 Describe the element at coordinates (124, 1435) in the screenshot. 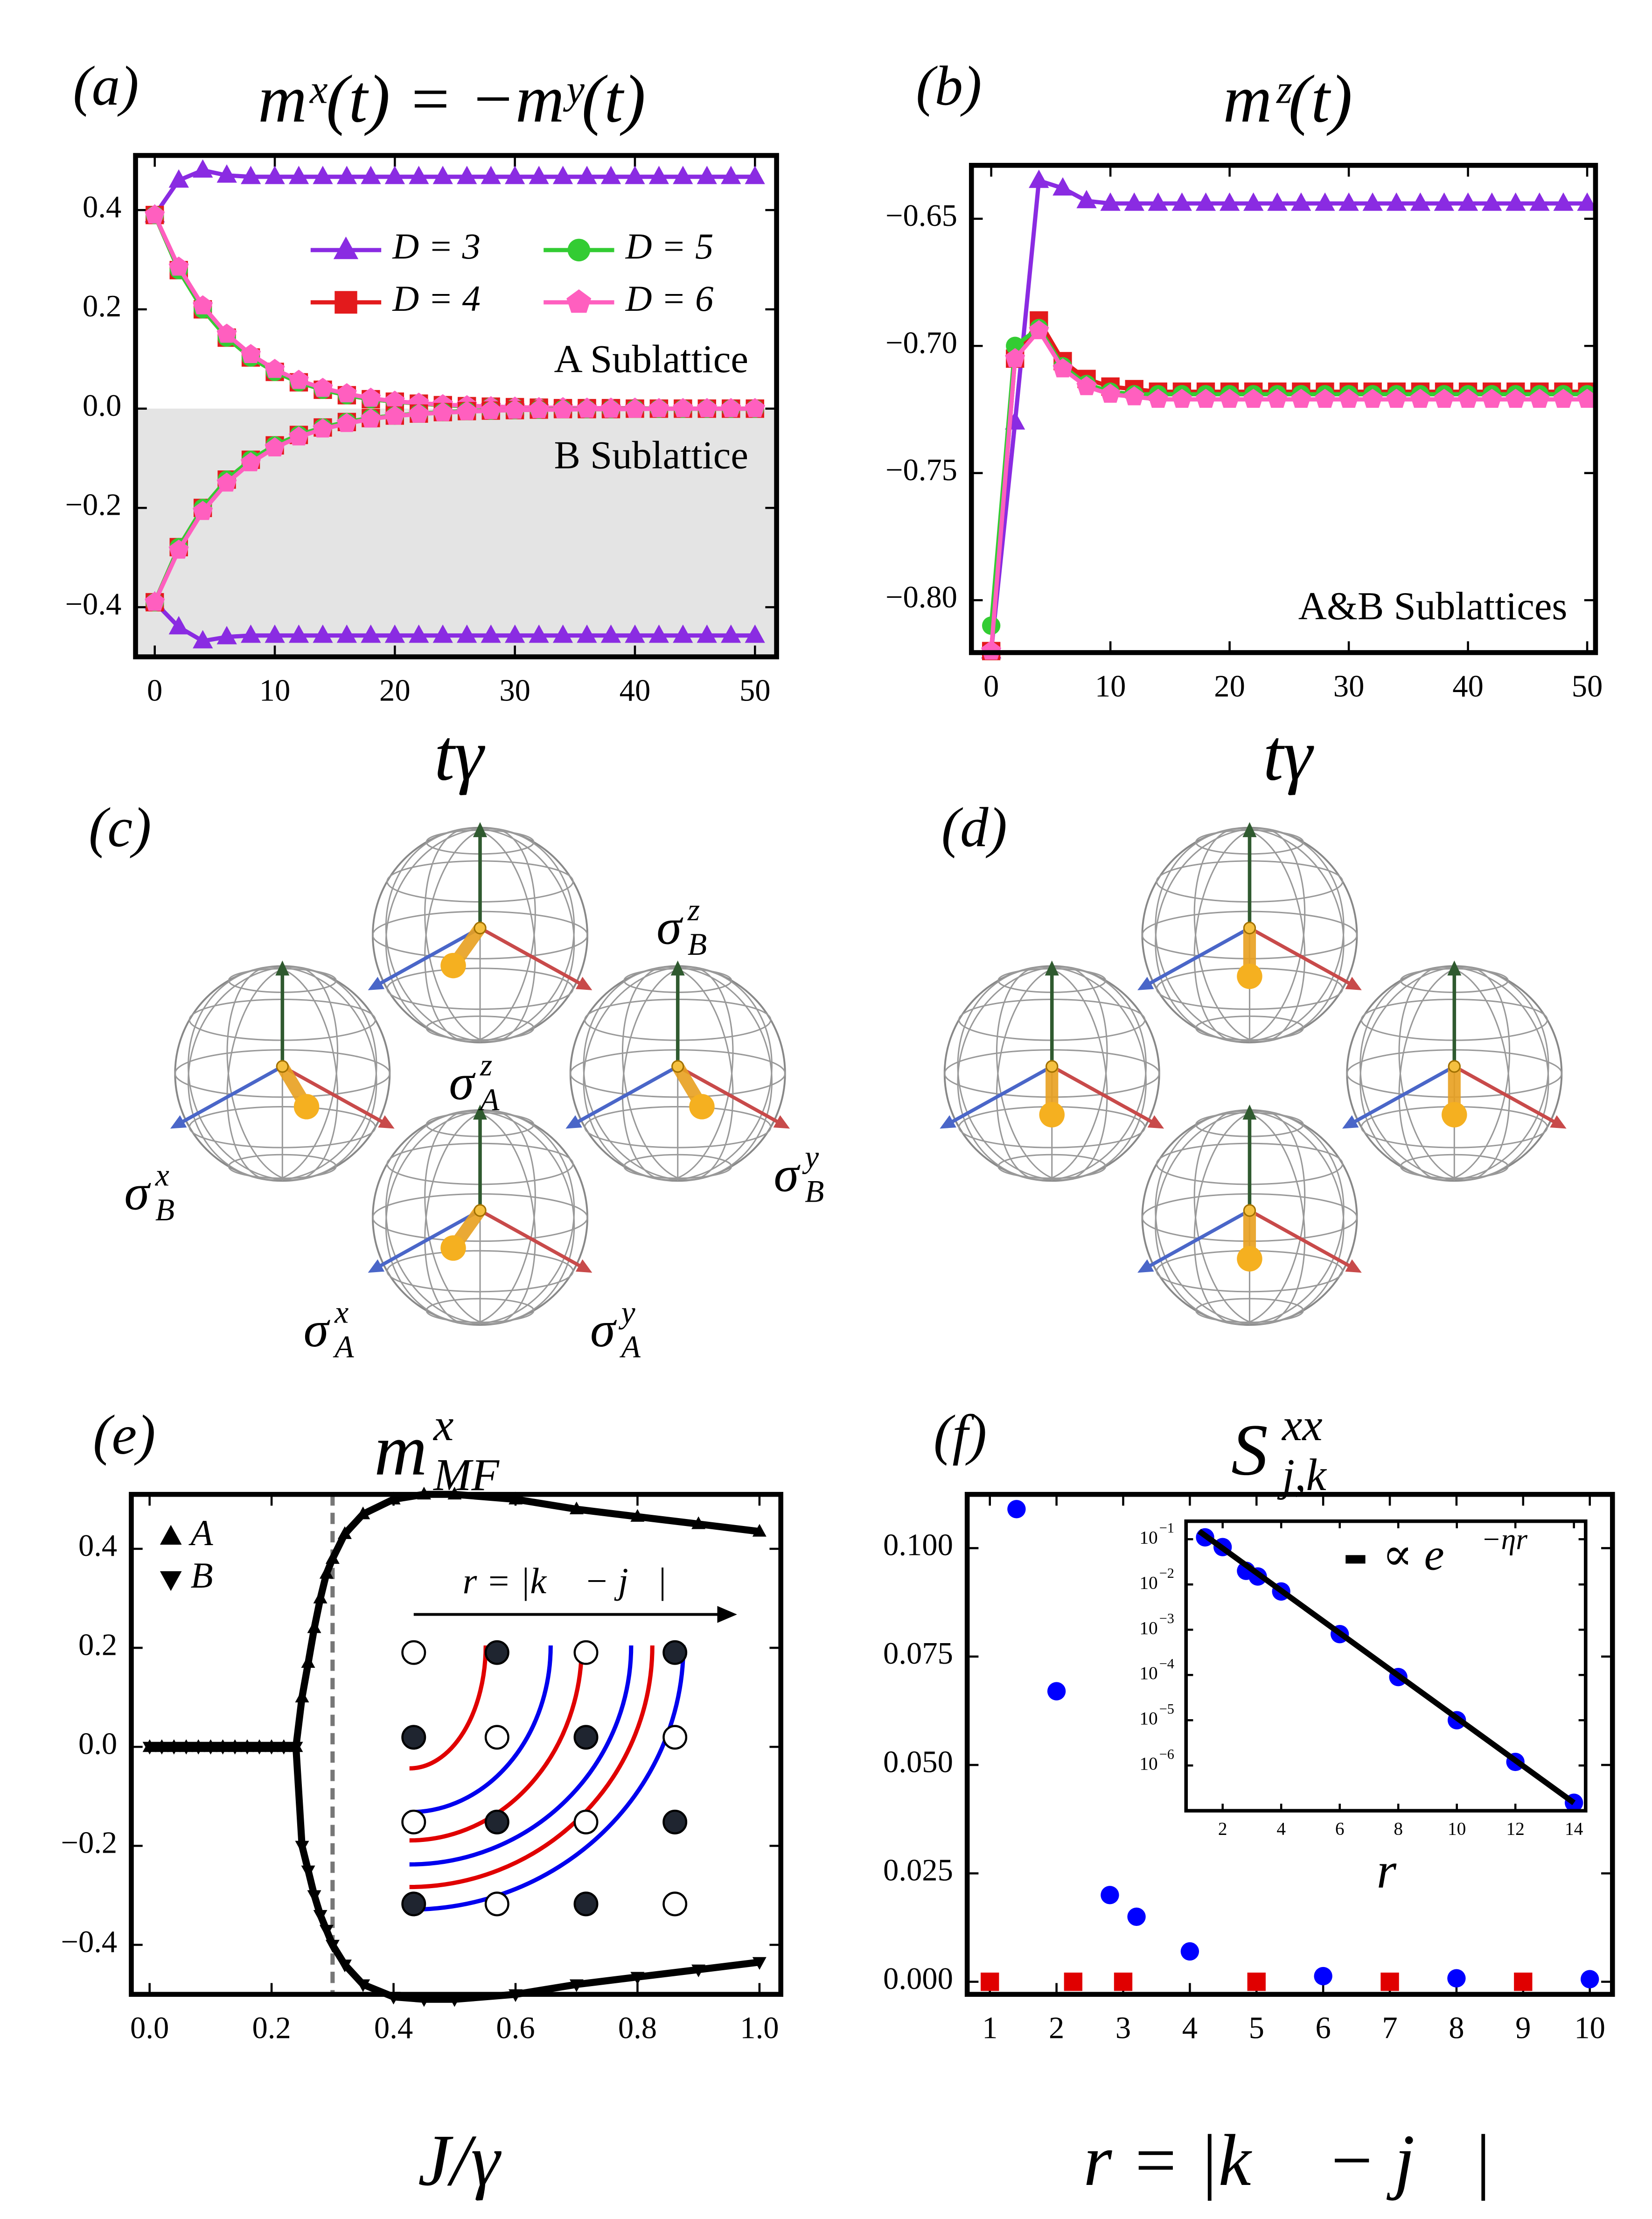

I see `panel-label: (e)` at that location.